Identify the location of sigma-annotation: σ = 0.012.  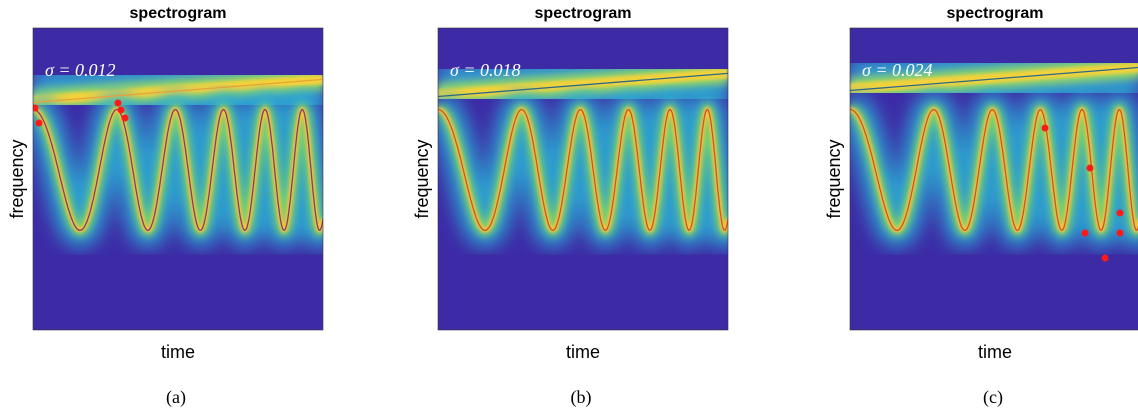
(80, 70).